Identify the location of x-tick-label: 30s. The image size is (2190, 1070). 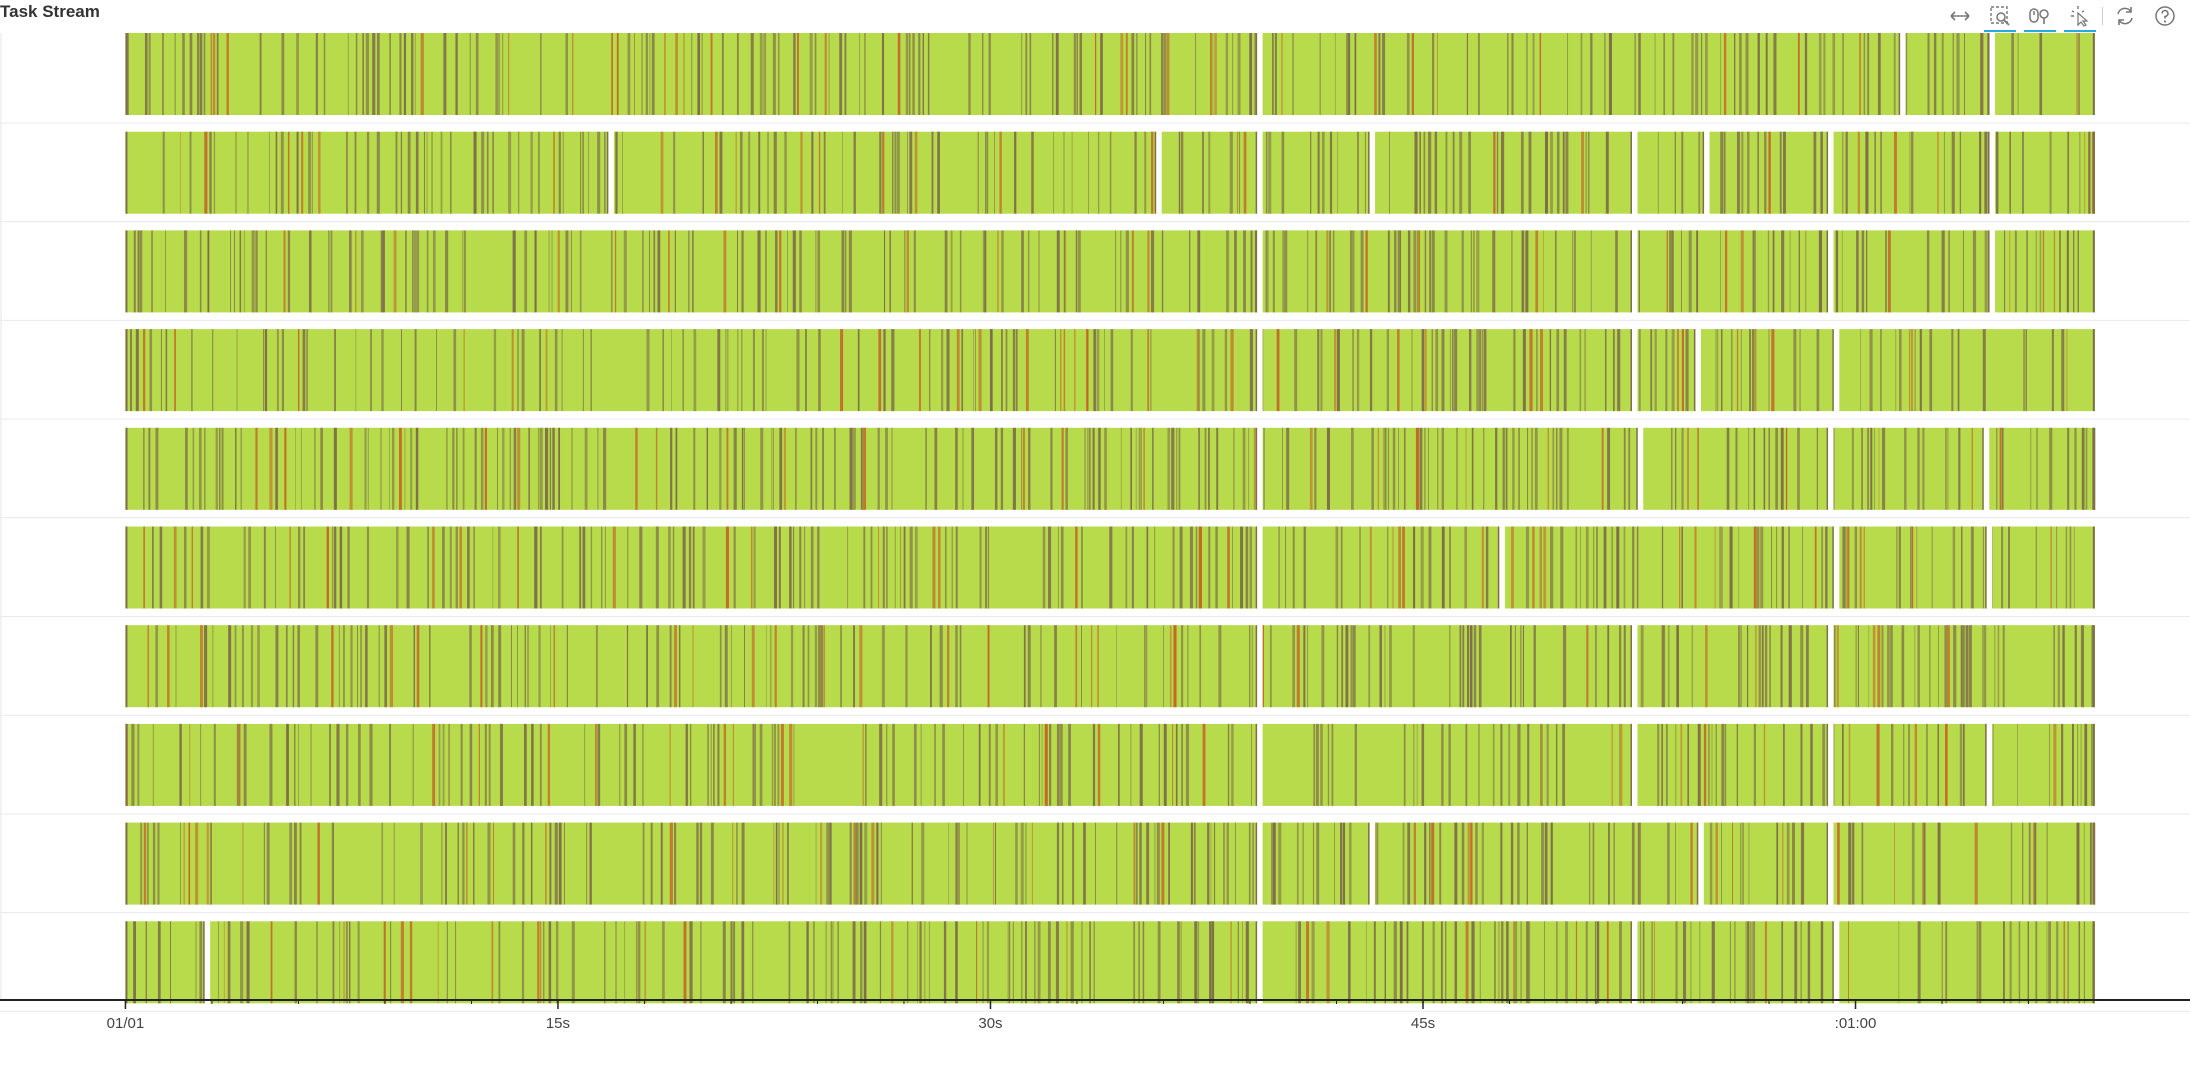
(990, 1023).